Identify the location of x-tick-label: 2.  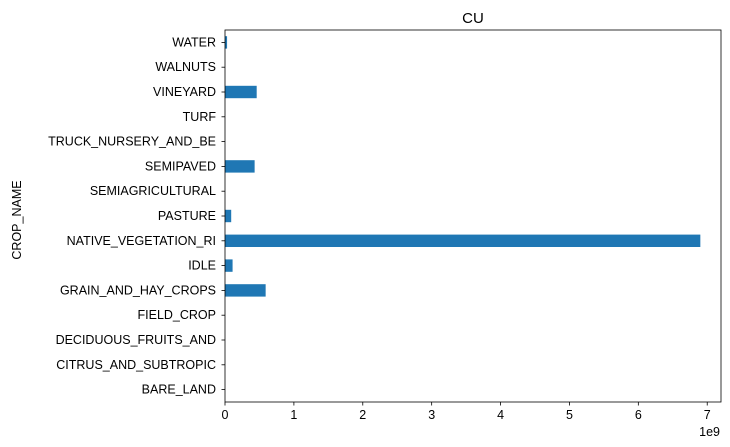
(362, 415).